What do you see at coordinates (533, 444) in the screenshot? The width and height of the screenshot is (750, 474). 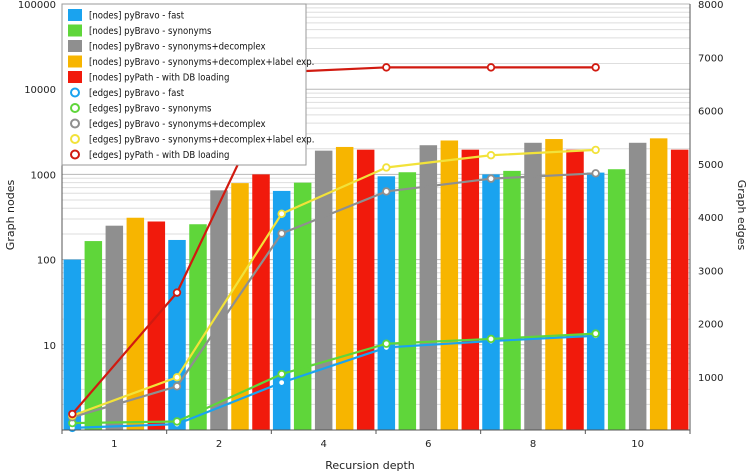 I see `x-tick-label: 8` at bounding box center [533, 444].